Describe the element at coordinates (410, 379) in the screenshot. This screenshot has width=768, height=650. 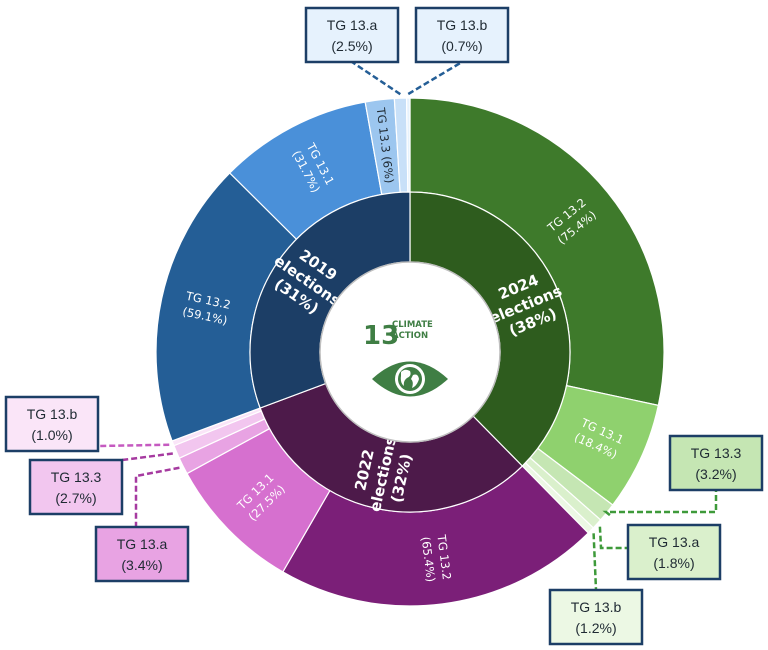
I see `eye-globe-icon` at that location.